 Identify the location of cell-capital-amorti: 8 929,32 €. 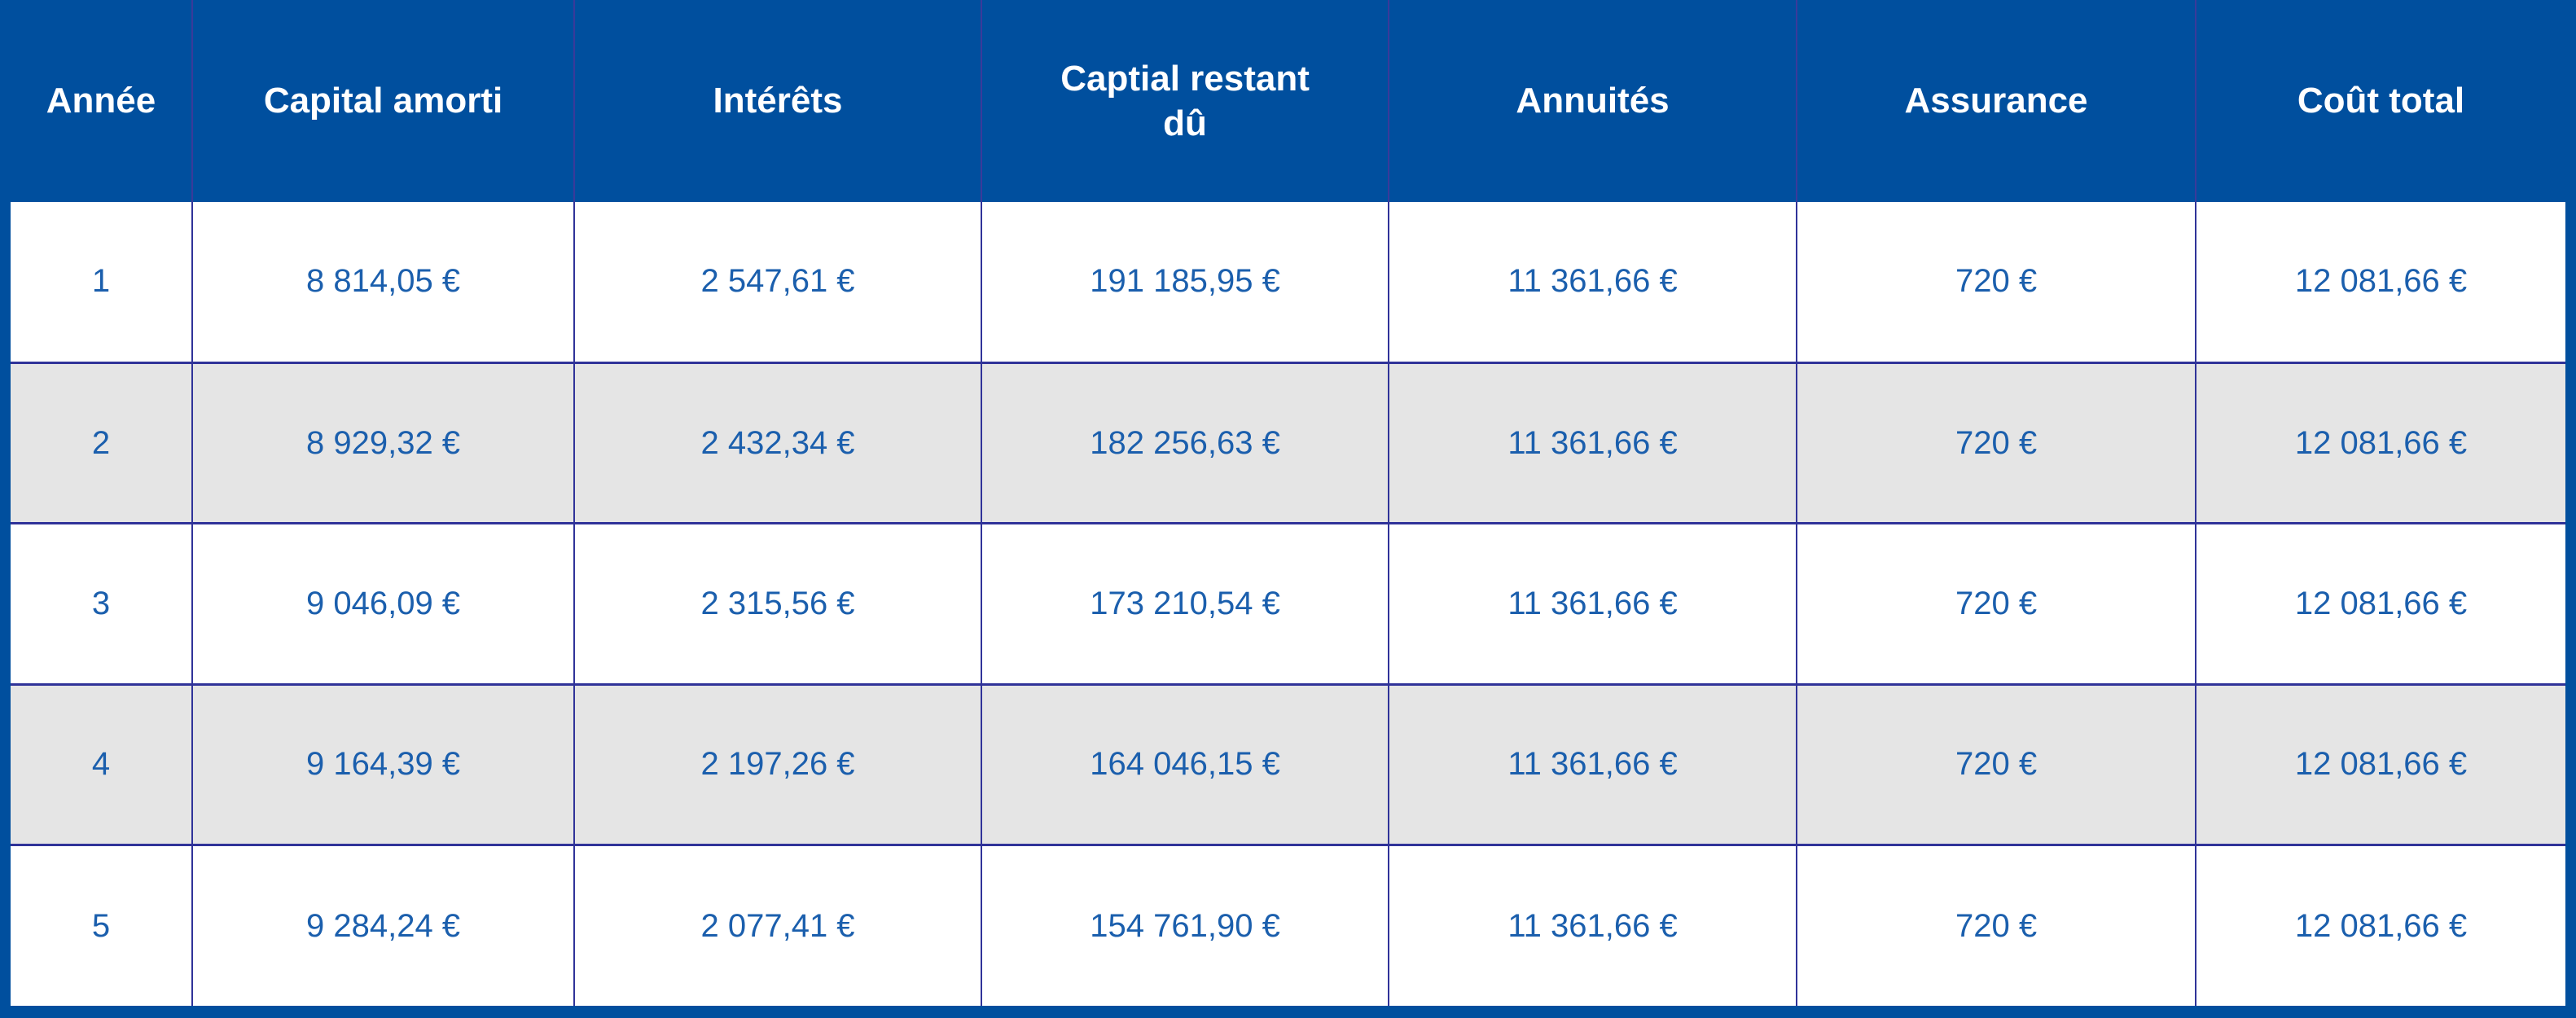
(382, 442).